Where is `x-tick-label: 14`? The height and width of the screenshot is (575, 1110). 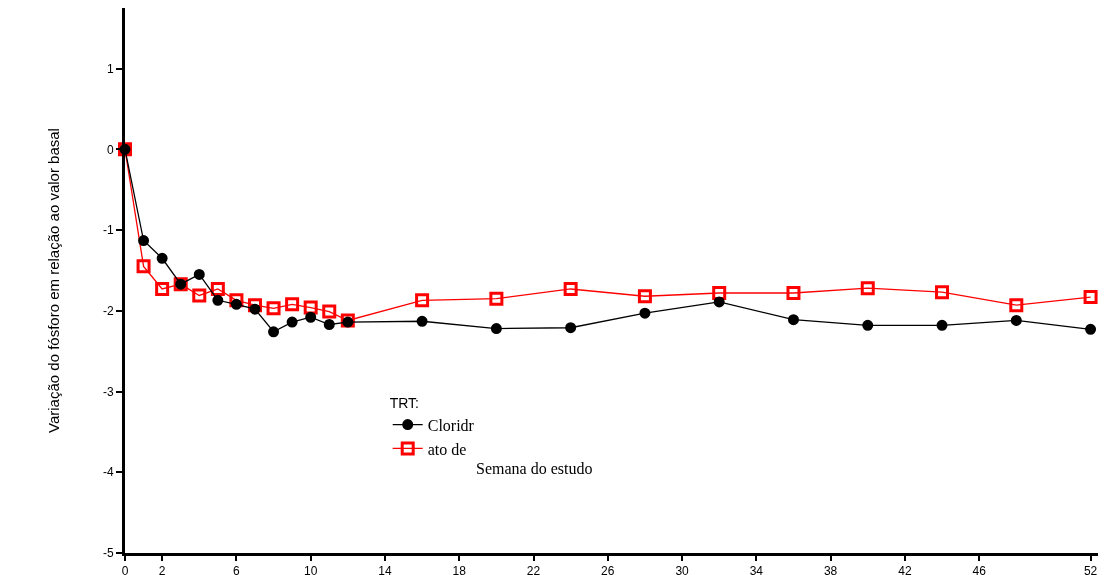
x-tick-label: 14 is located at coordinates (385, 569).